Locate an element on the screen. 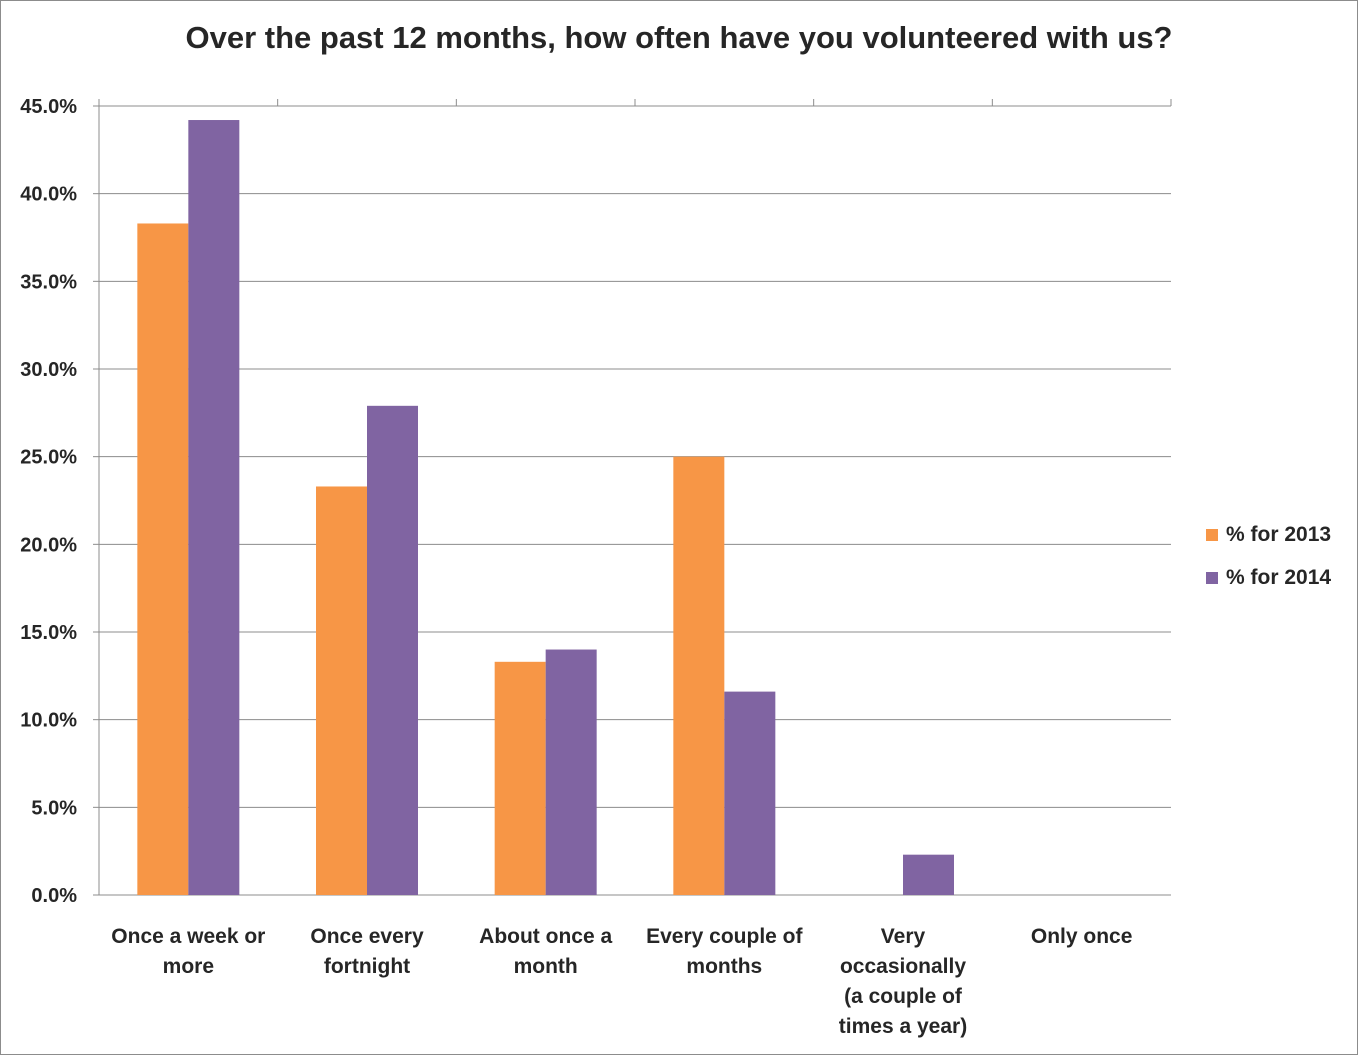  x-category-label: Once a week or more is located at coordinates (188, 951).